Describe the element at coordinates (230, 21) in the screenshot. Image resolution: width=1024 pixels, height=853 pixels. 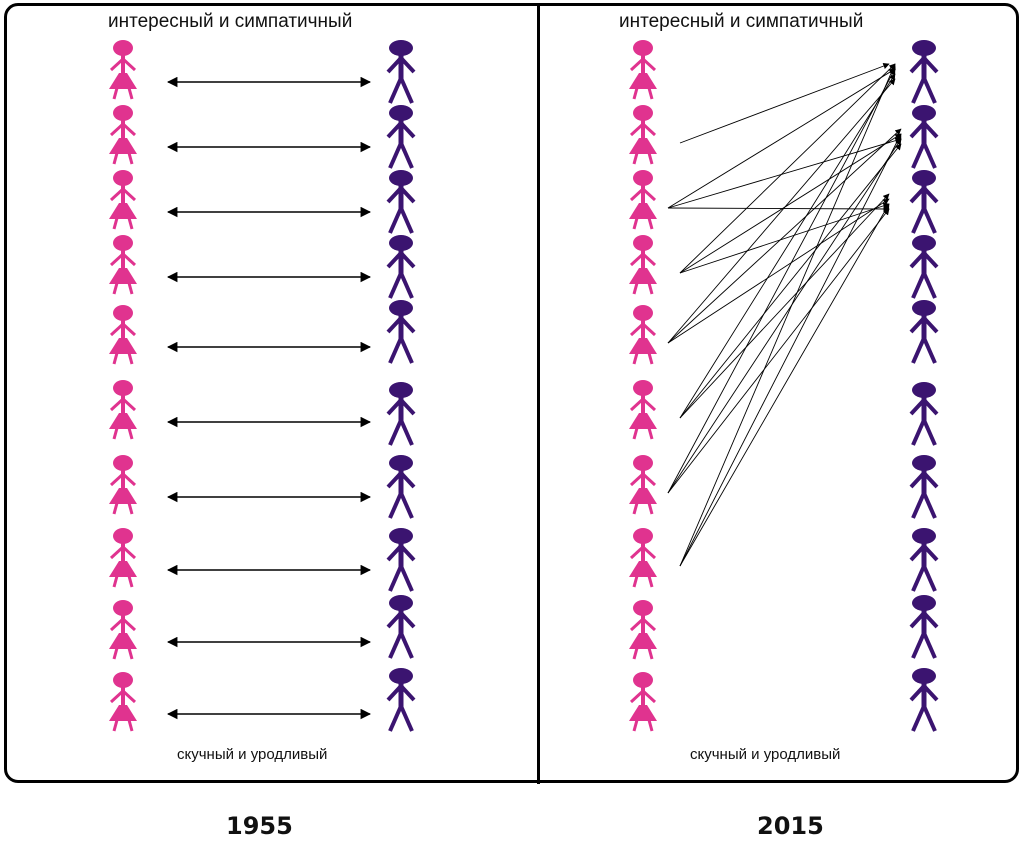
I see `panel-1955-top-label: интересный и симпатичный` at that location.